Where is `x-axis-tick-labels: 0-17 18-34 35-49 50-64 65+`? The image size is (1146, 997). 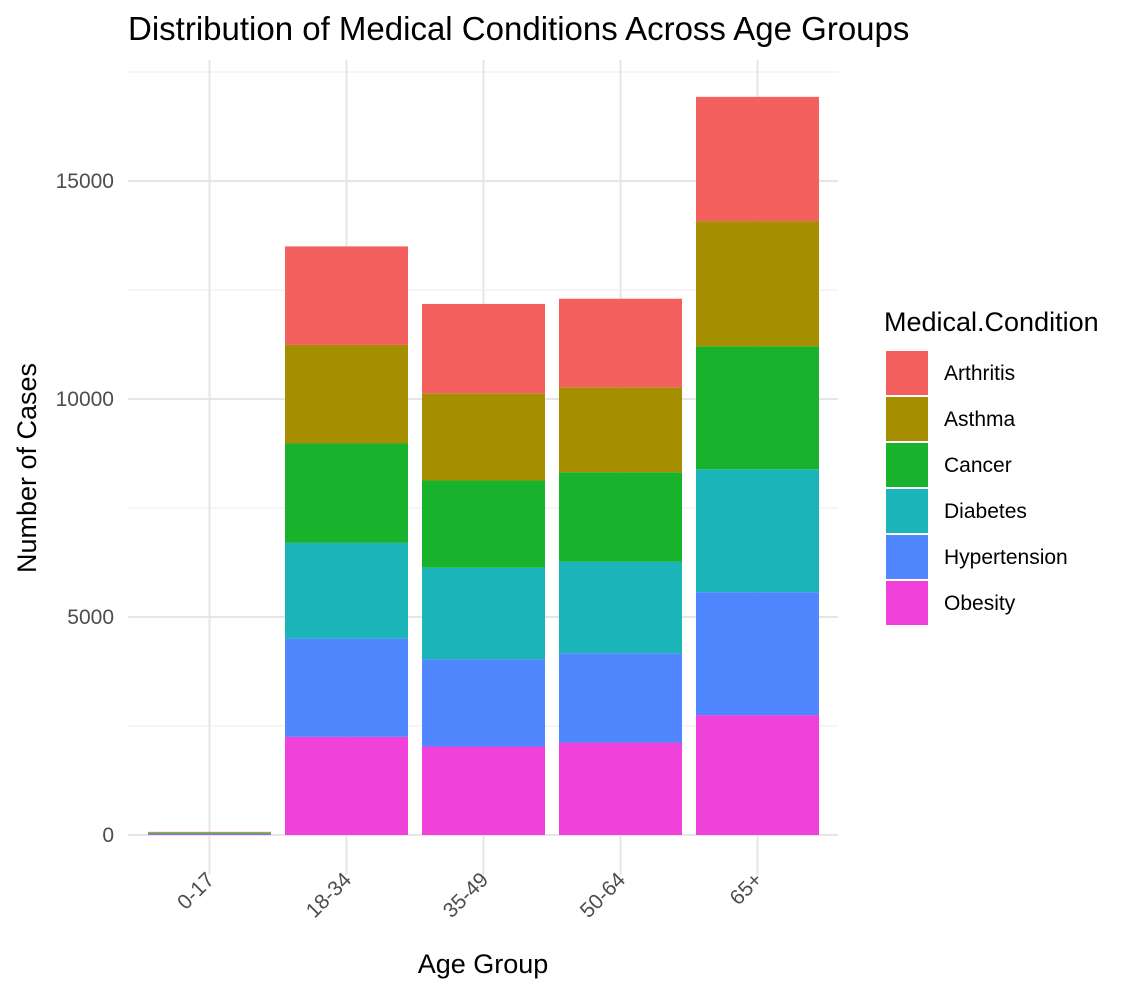
x-axis-tick-labels: 0-17 18-34 35-49 50-64 65+ is located at coordinates (470, 895).